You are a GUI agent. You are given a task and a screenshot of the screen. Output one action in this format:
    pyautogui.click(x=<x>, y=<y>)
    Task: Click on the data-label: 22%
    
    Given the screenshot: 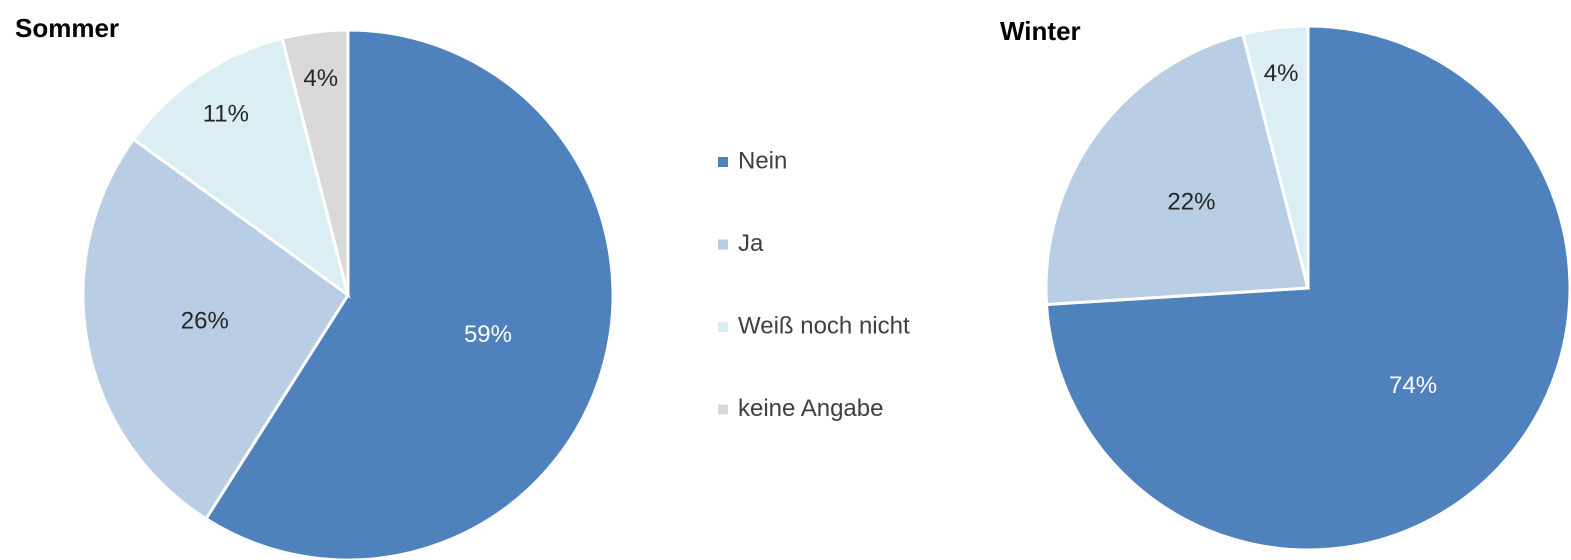 What is the action you would take?
    pyautogui.click(x=1191, y=202)
    